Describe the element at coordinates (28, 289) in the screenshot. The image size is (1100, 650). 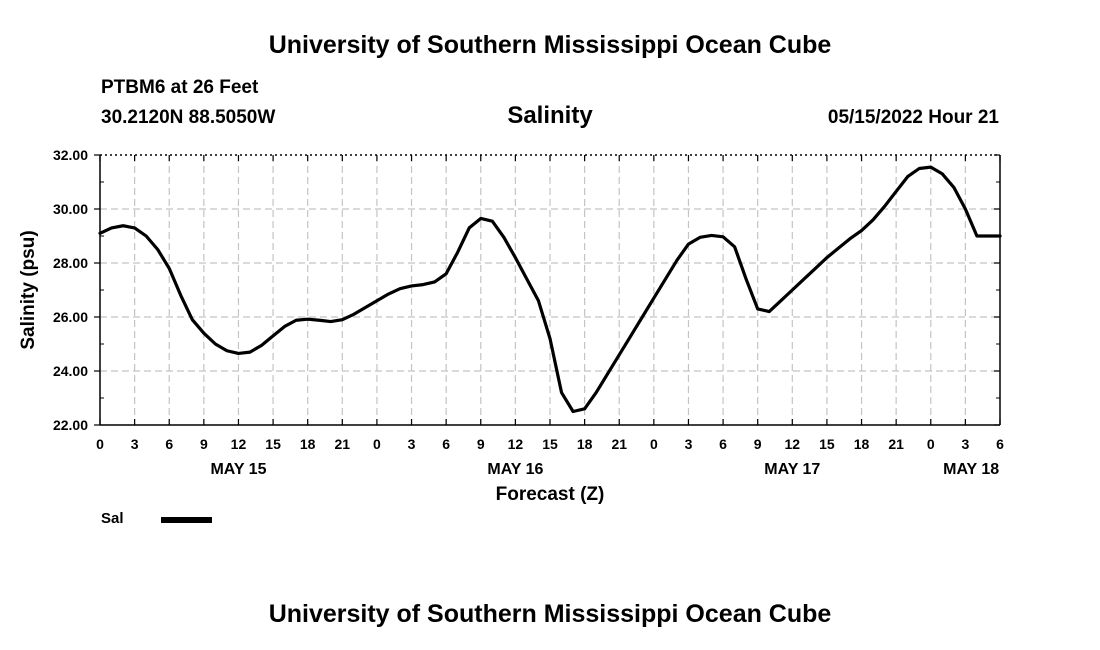
I see `y-axis-title: Salinity (psu)` at that location.